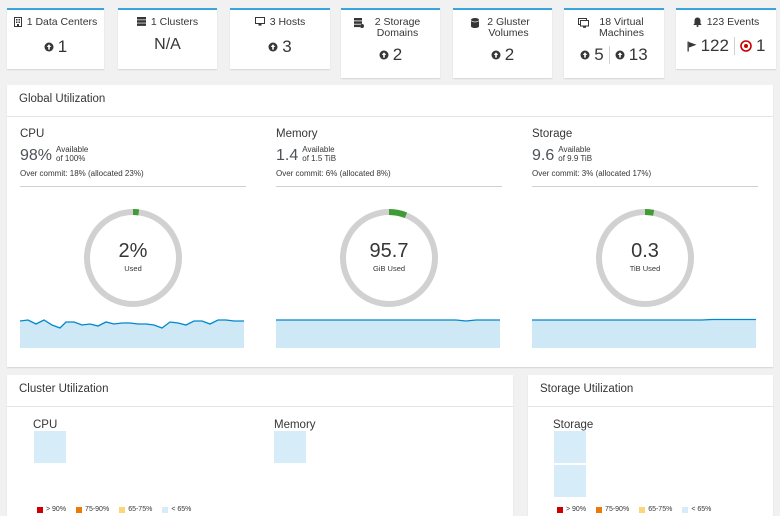 Image resolution: width=780 pixels, height=516 pixels. What do you see at coordinates (575, 158) in the screenshot?
I see `storage-of-total: of 9.9 TiB` at bounding box center [575, 158].